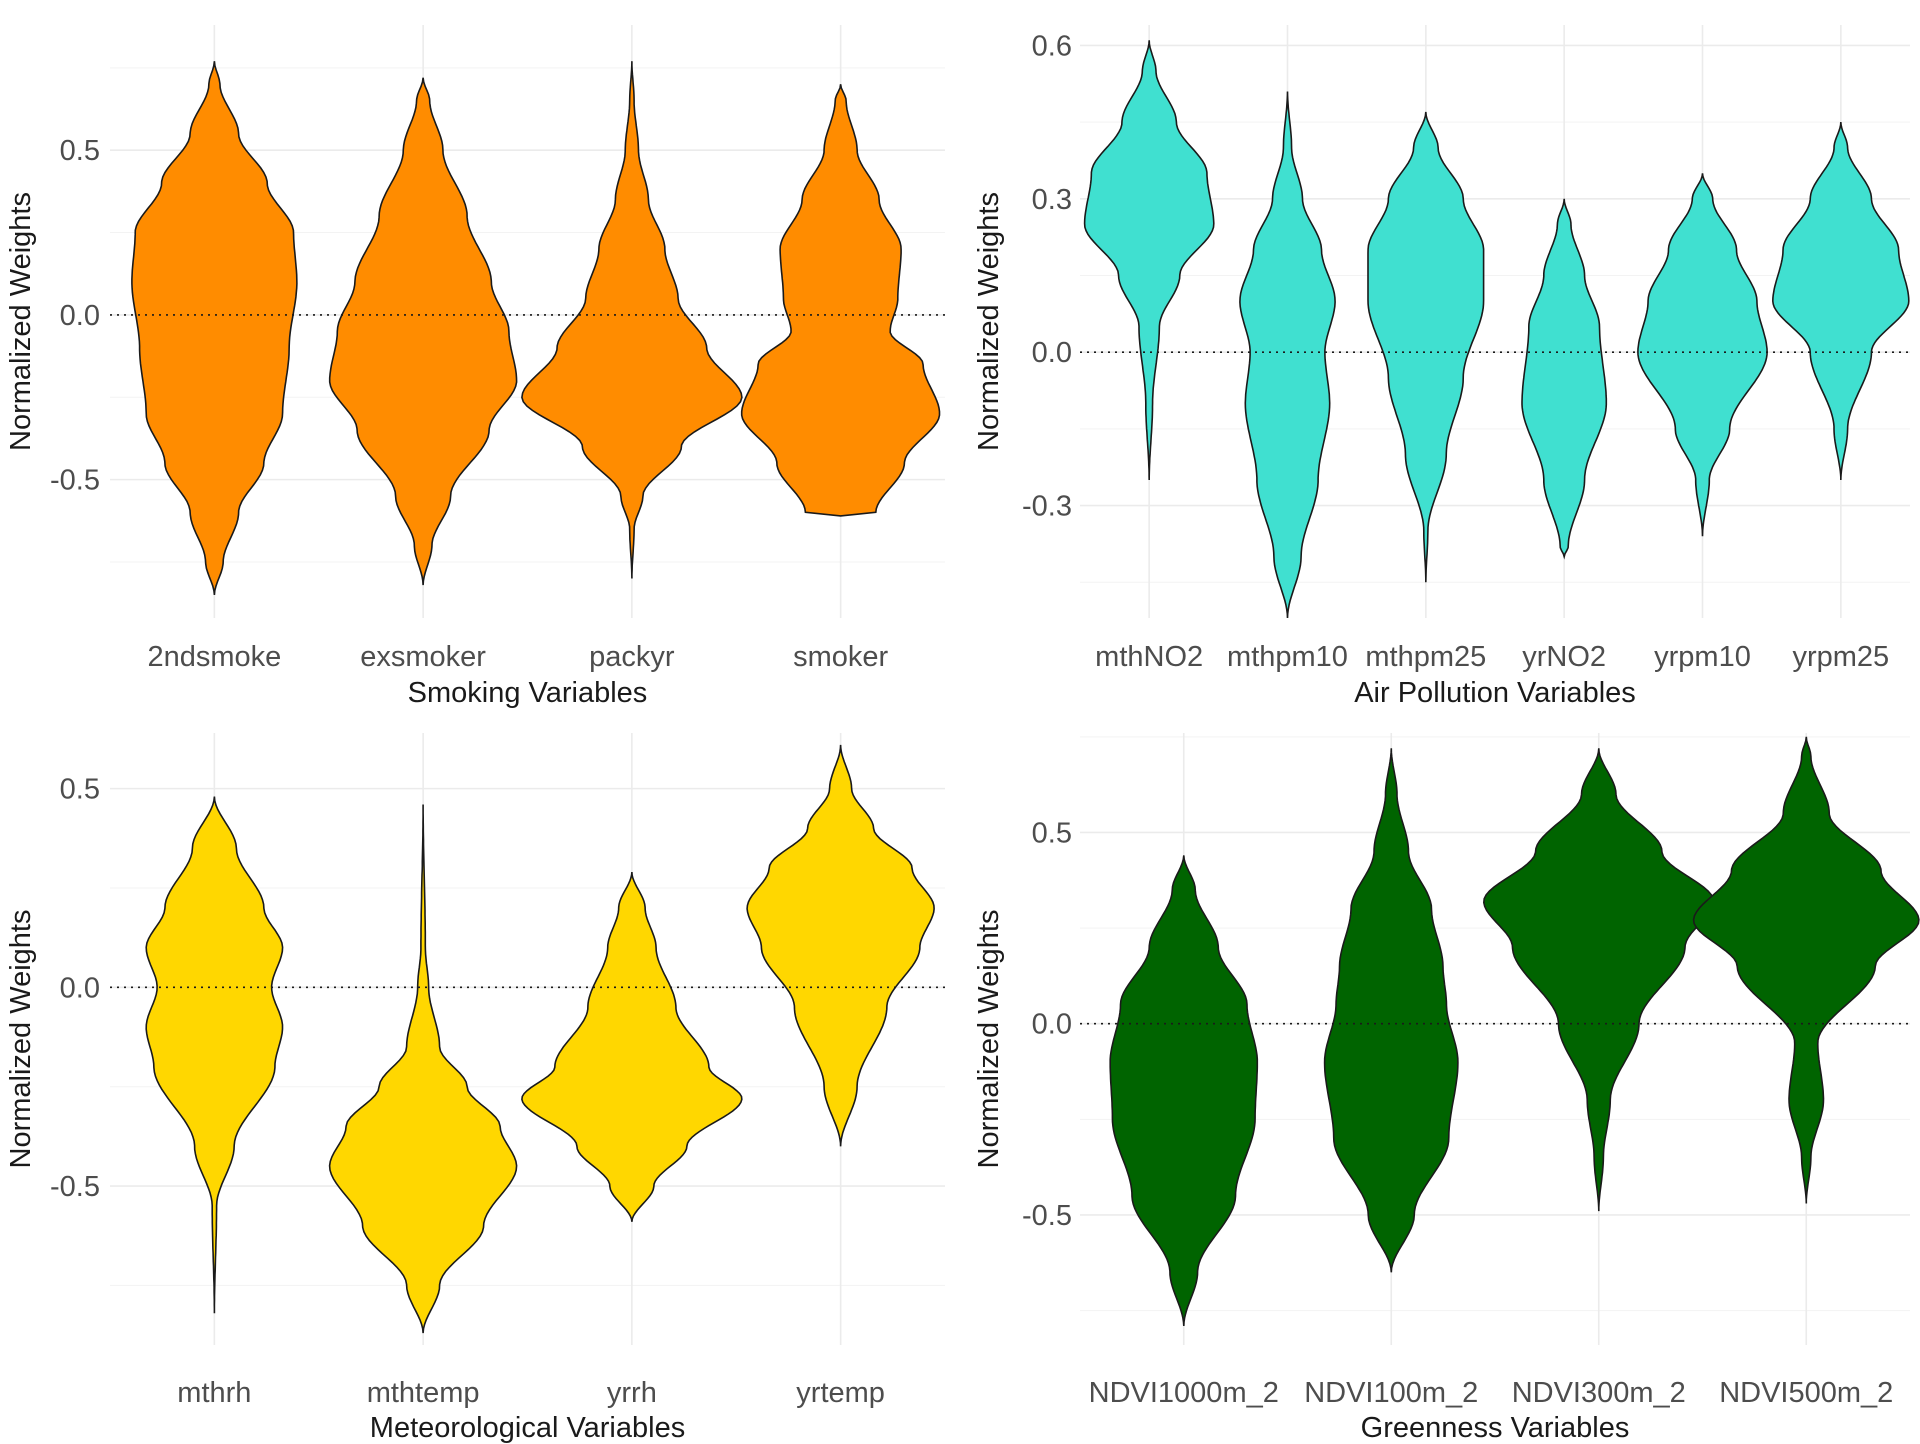  What do you see at coordinates (423, 1069) in the screenshot?
I see `violin-mthtemp` at bounding box center [423, 1069].